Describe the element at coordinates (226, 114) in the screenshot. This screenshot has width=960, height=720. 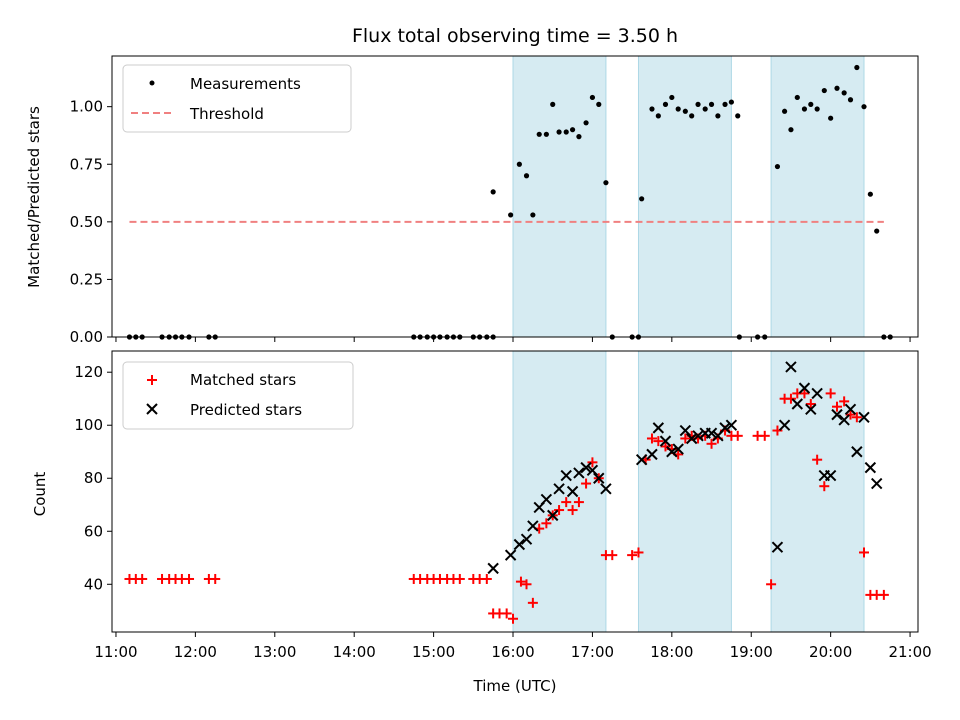
I see `legend-threshold-label: Threshold` at that location.